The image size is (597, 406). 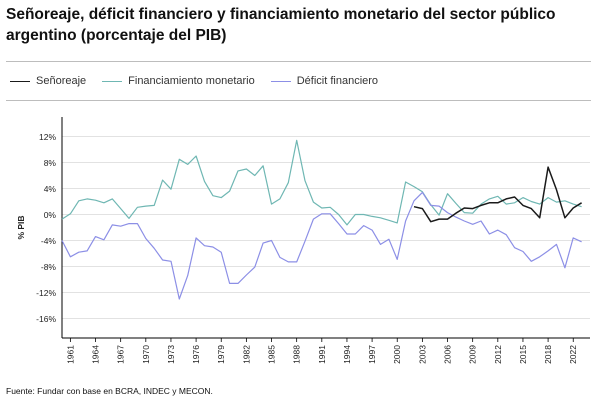 I want to click on x-tick-label: 2006, so click(x=448, y=354).